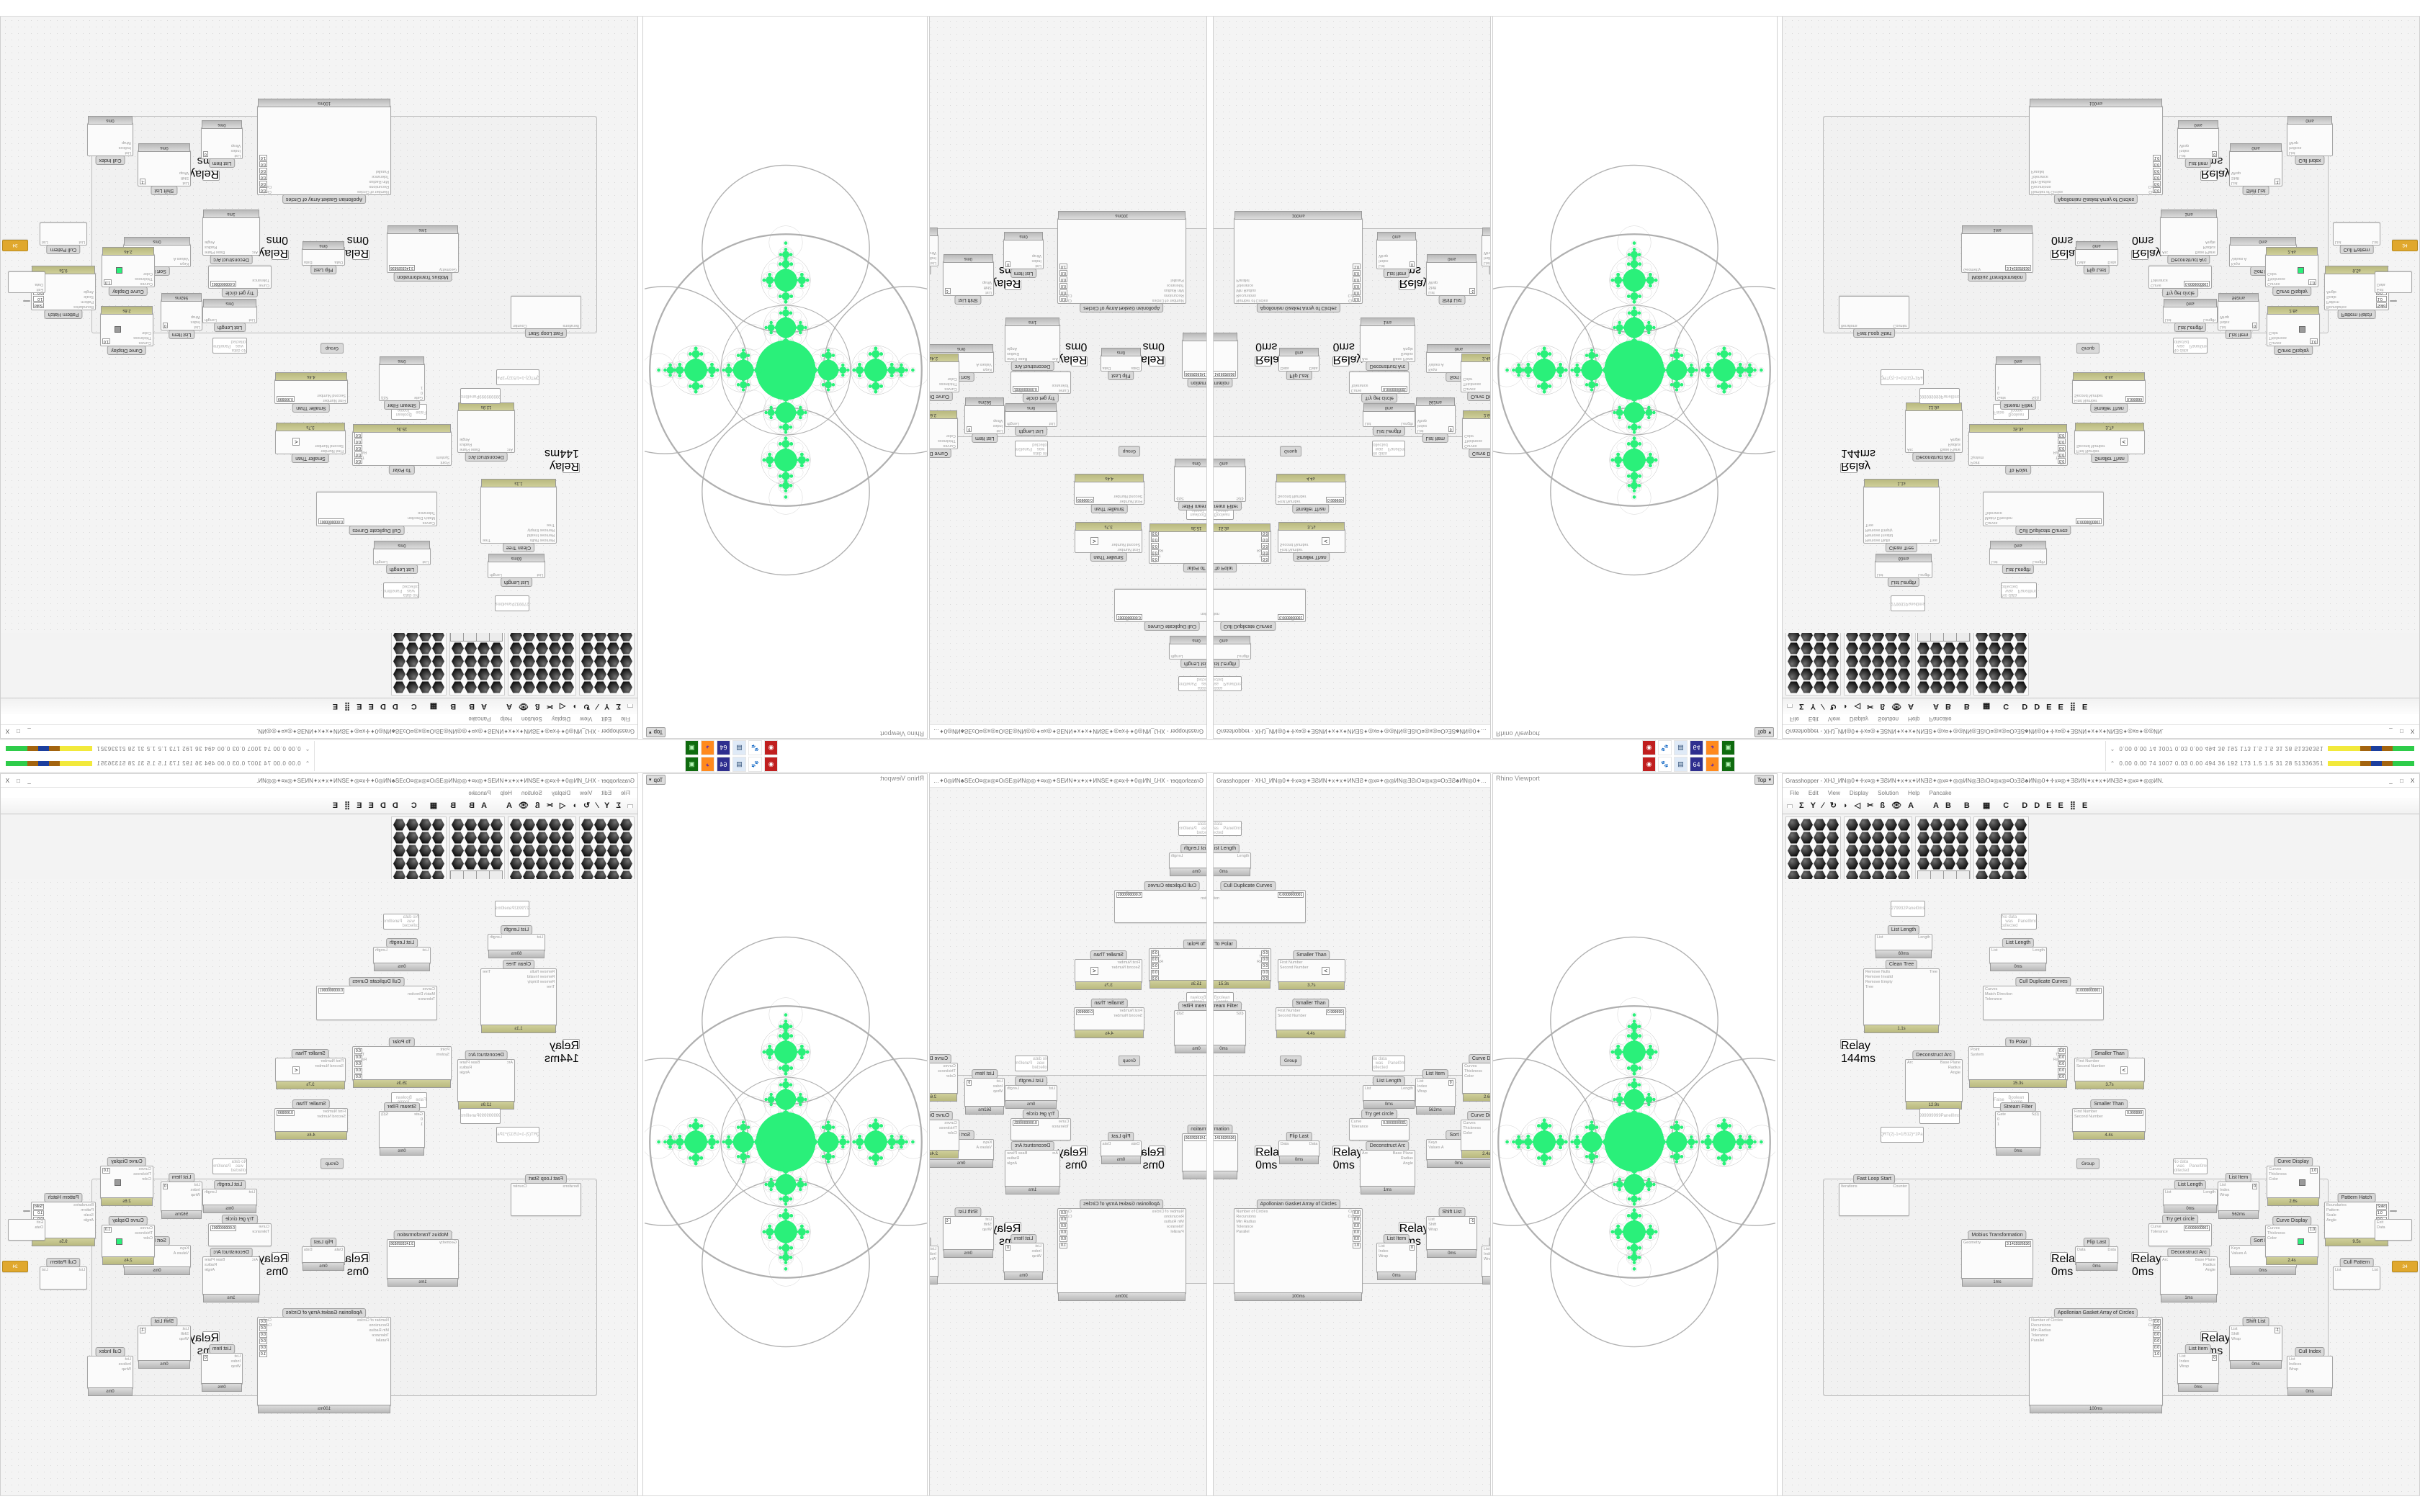  I want to click on minimize-icon: _, so click(2391, 780).